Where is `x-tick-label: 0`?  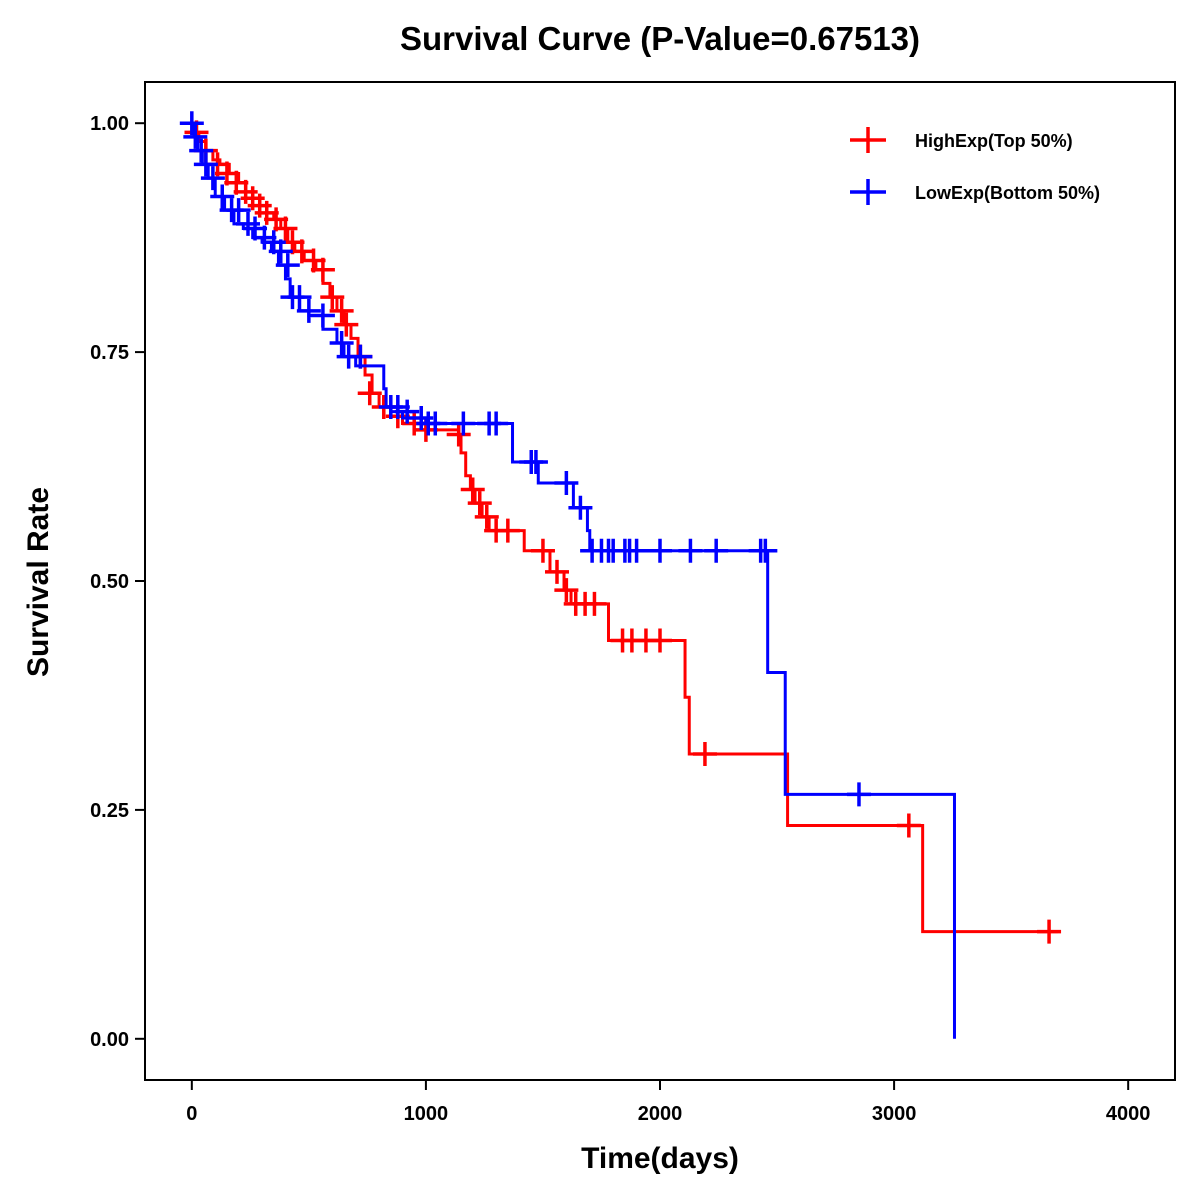 x-tick-label: 0 is located at coordinates (191, 1114).